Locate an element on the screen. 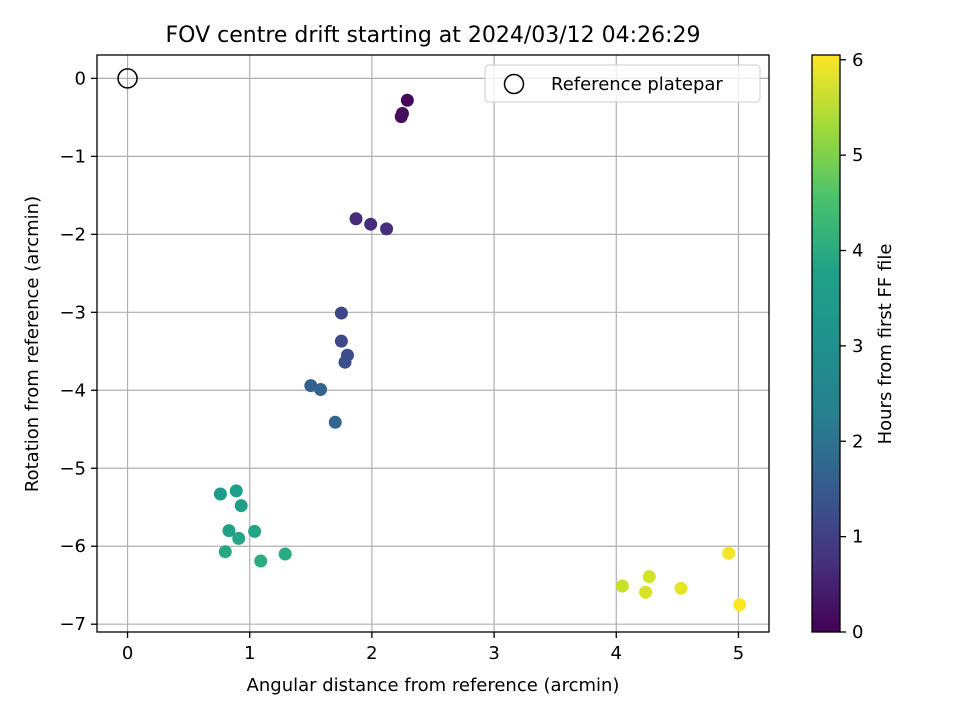  colorbar-tick-label: 4 is located at coordinates (857, 251).